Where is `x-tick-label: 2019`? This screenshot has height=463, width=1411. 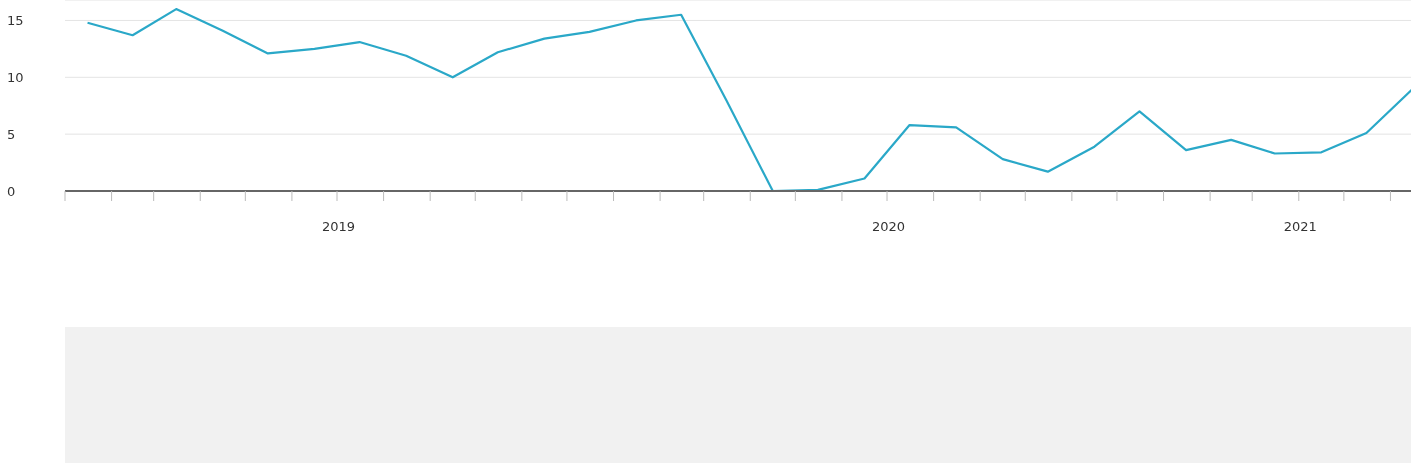
x-tick-label: 2019 is located at coordinates (338, 226).